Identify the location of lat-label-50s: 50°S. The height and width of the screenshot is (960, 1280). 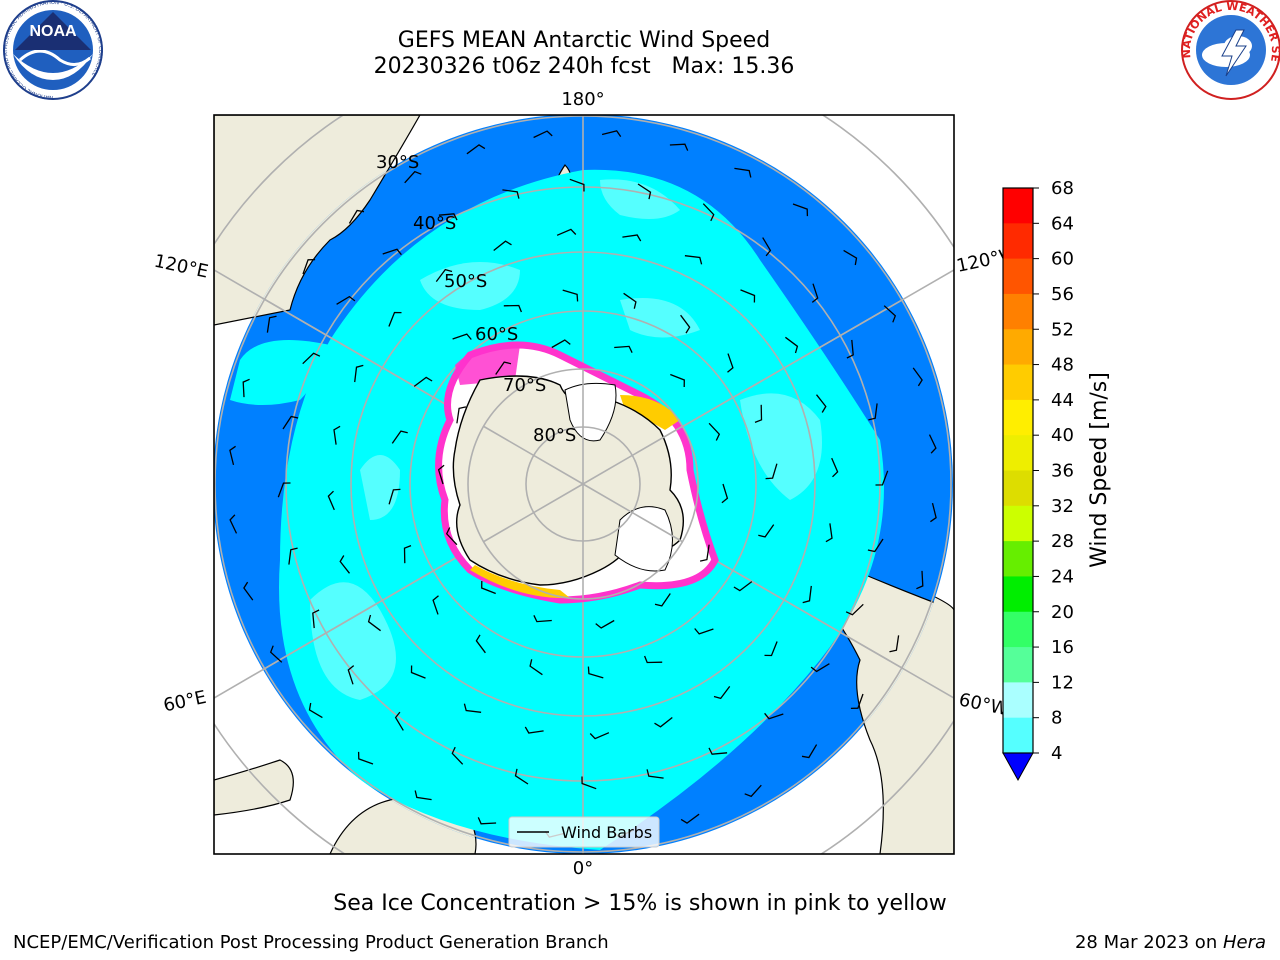
(465, 281).